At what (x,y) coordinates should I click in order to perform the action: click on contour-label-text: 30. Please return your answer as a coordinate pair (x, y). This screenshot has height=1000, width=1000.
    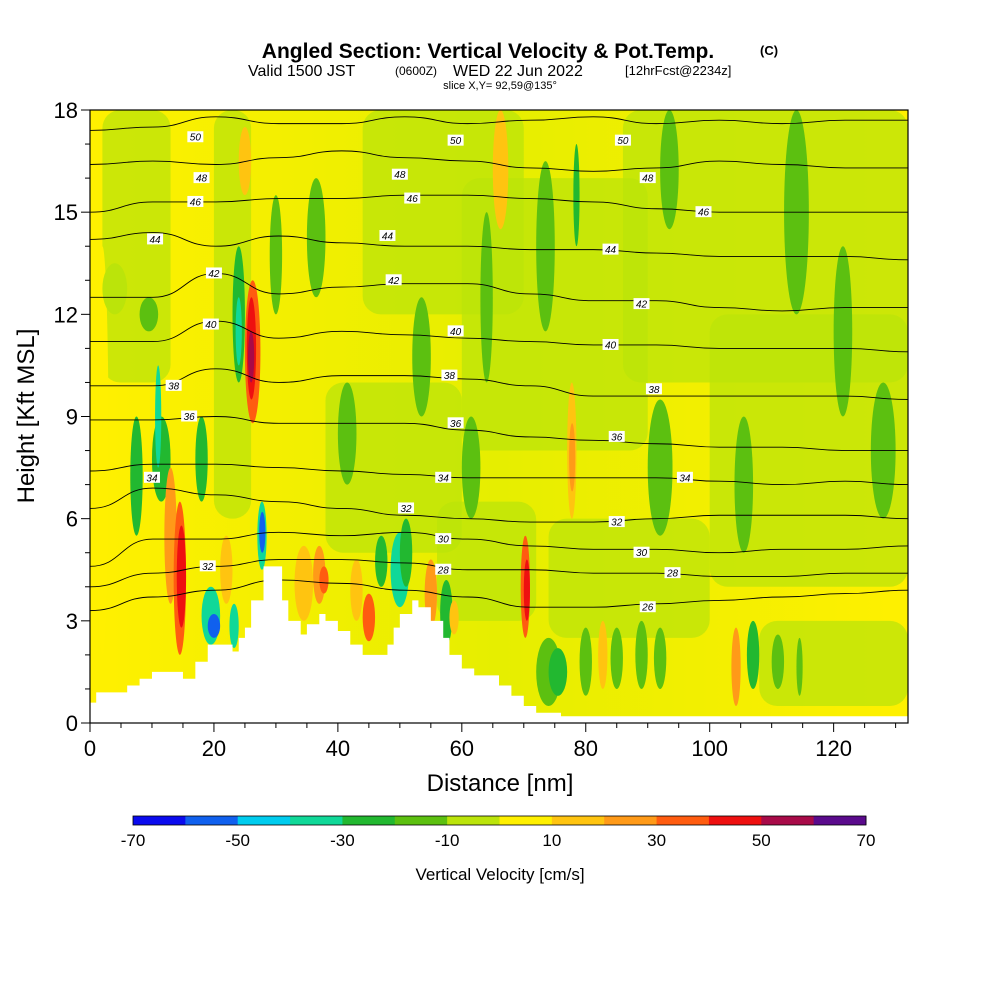
    Looking at the image, I should click on (444, 540).